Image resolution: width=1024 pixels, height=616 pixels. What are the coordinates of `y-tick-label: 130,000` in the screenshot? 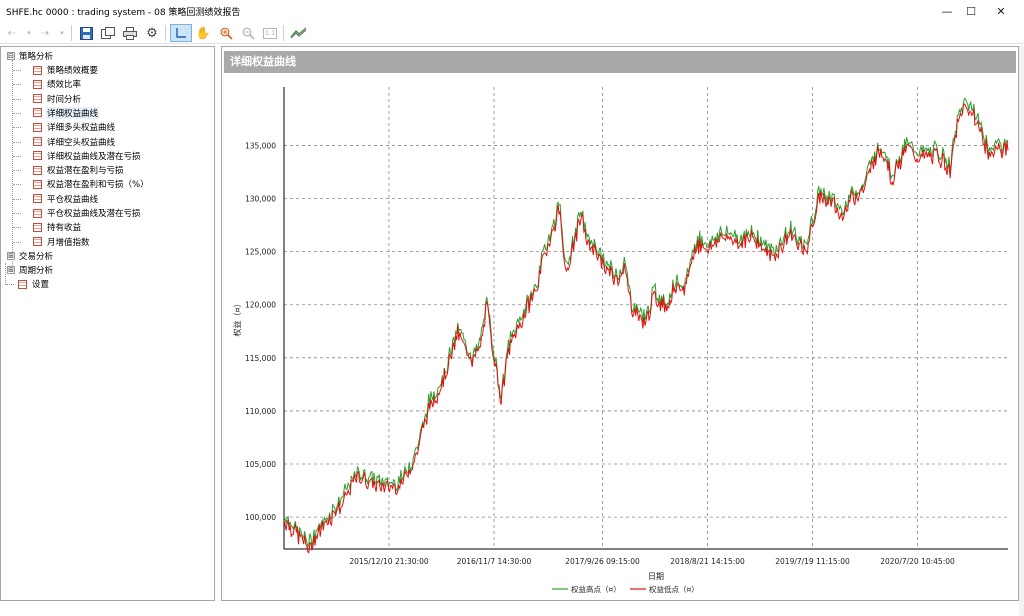 It's located at (260, 199).